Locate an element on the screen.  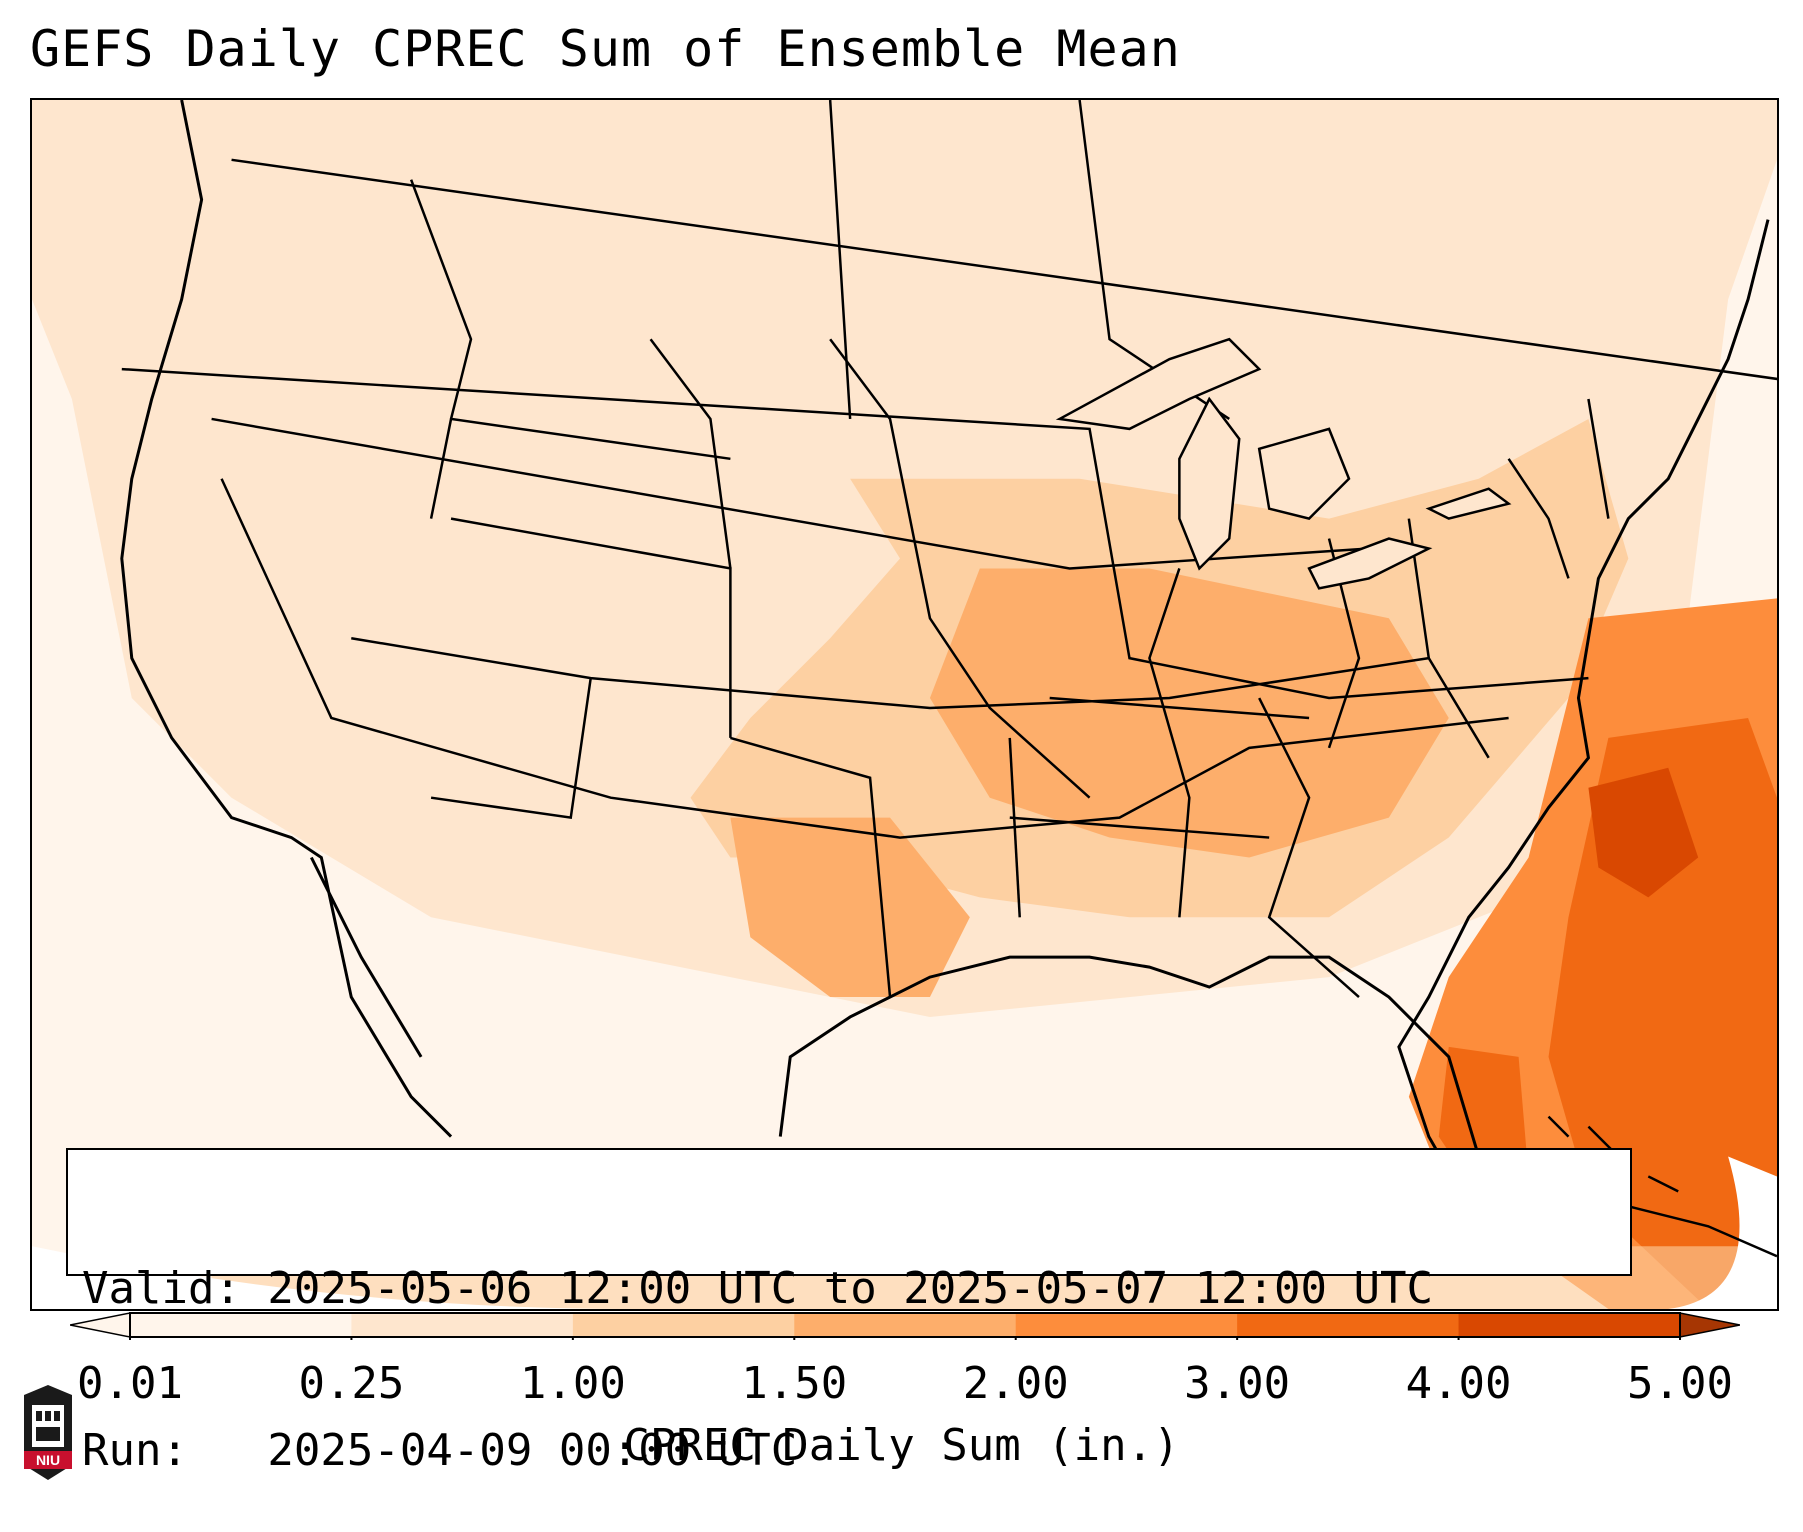
caribbean-islands is located at coordinates (1662, 1186).